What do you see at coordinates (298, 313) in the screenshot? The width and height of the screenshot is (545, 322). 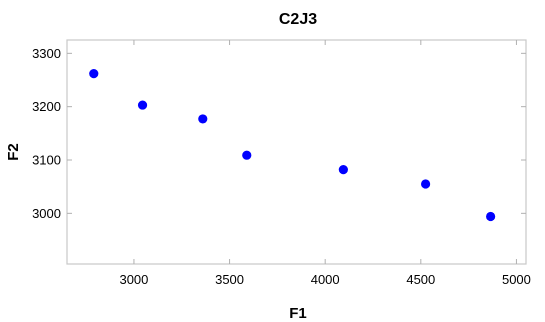 I see `x-axis-label: F1` at bounding box center [298, 313].